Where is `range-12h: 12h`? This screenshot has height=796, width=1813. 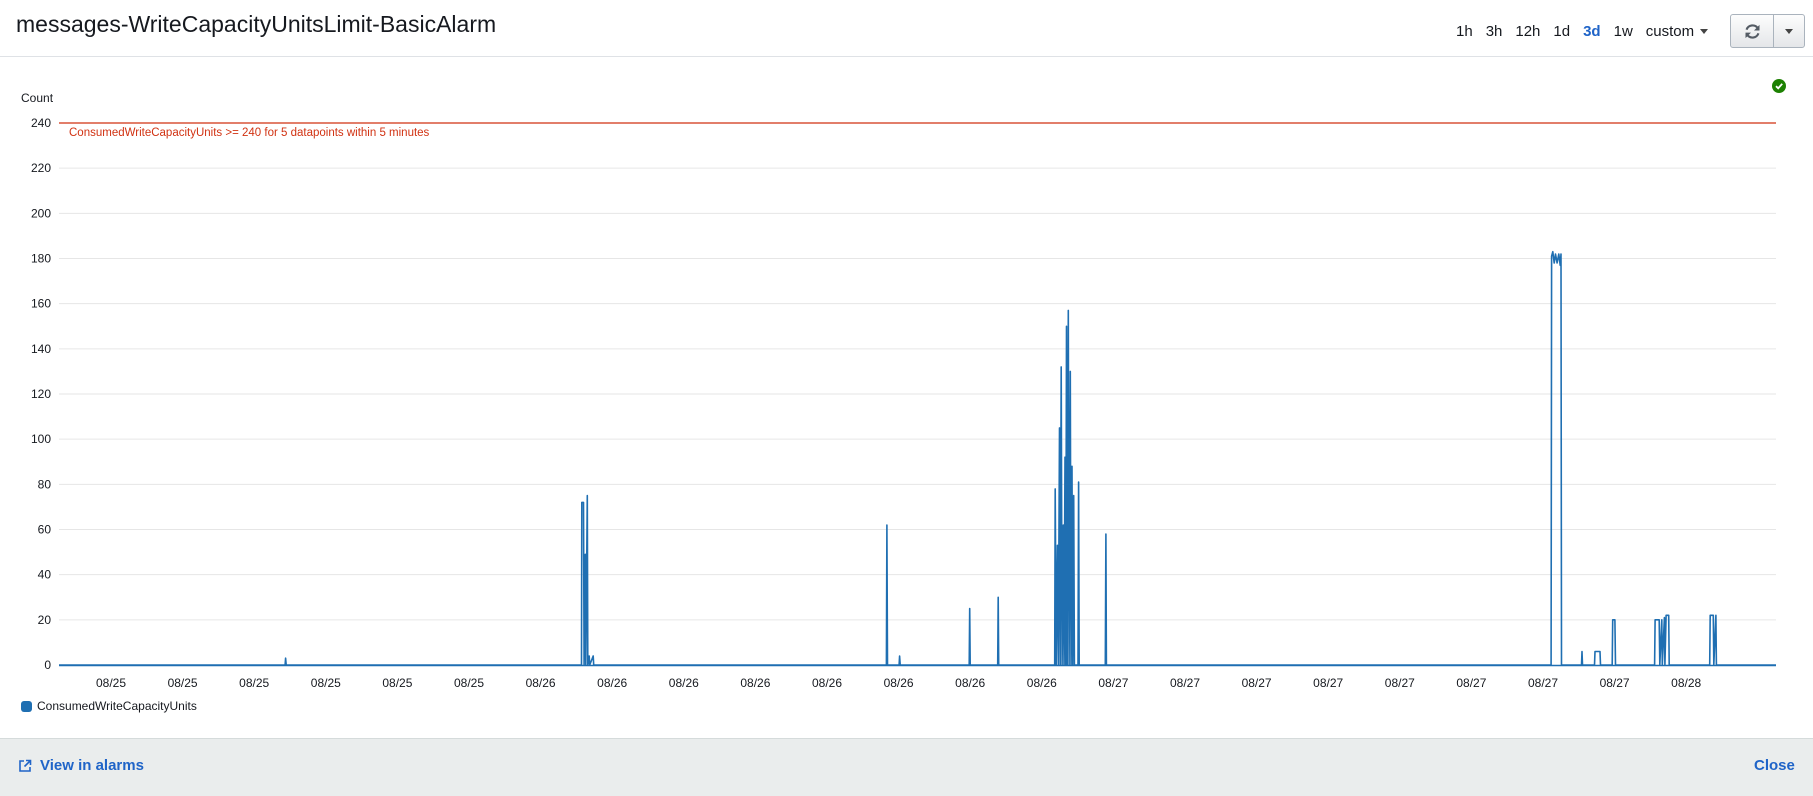 range-12h: 12h is located at coordinates (1528, 31).